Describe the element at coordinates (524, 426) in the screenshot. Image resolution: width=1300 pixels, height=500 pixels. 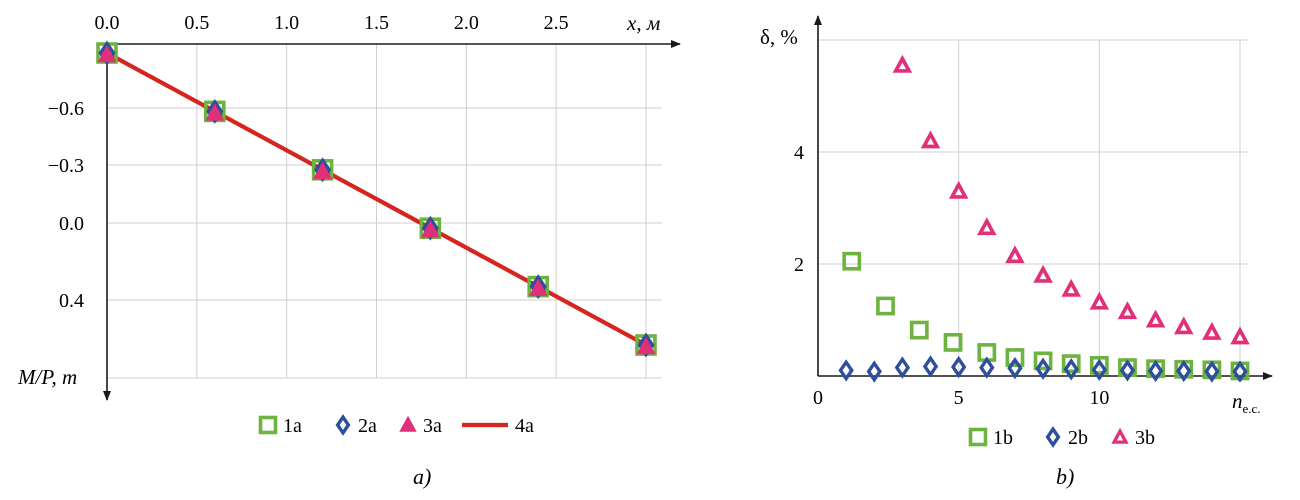
I see `legend-label-4a: 4a` at that location.